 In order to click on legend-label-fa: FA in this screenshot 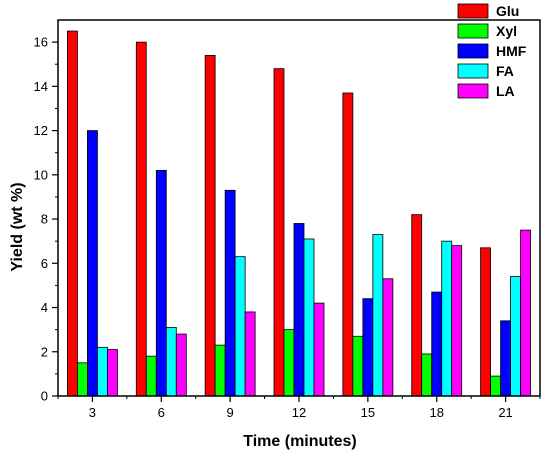, I will do `click(505, 71)`.